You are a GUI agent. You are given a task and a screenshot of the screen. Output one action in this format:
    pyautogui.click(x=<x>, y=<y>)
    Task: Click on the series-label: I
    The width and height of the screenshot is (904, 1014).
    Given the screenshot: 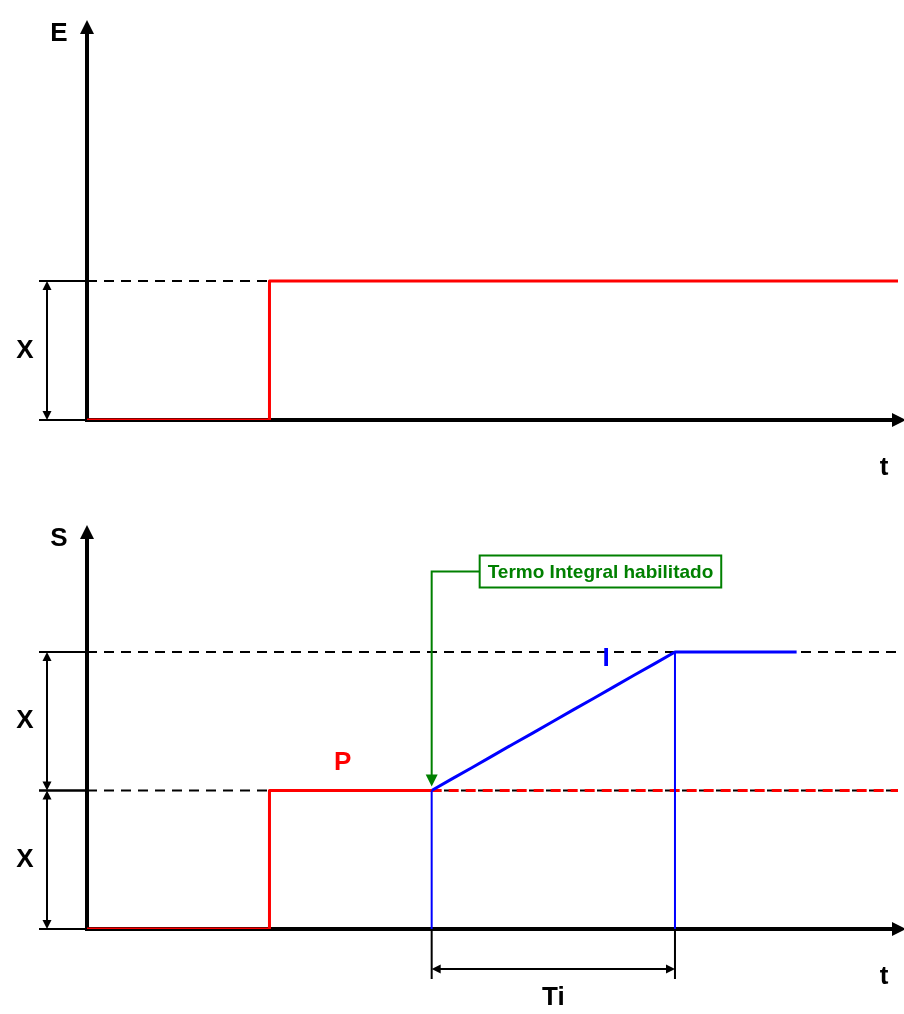 What is the action you would take?
    pyautogui.click(x=606, y=656)
    